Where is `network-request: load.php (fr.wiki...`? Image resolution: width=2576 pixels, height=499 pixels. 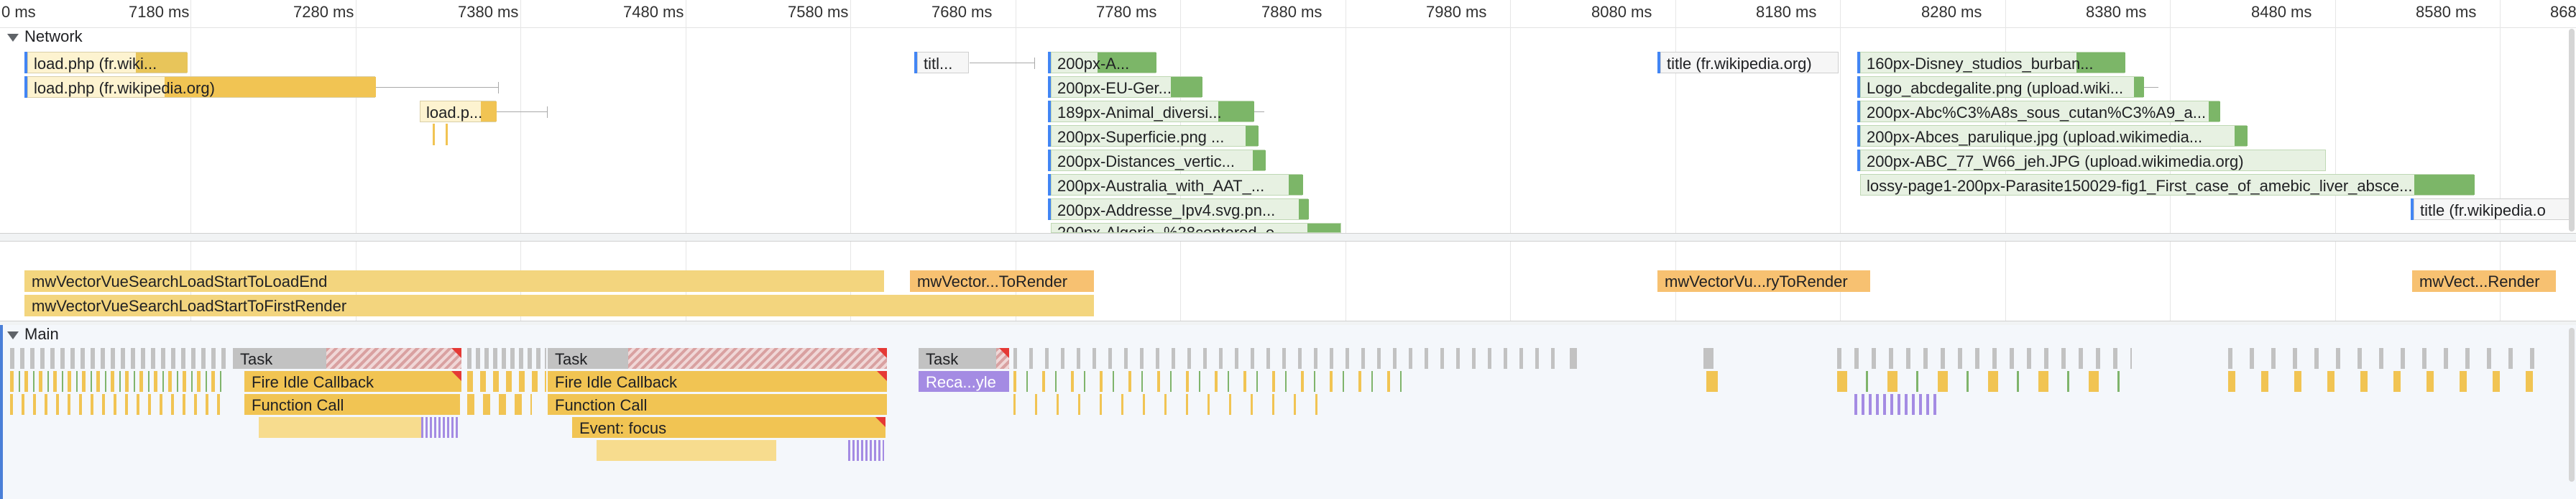
network-request: load.php (fr.wiki... is located at coordinates (107, 62).